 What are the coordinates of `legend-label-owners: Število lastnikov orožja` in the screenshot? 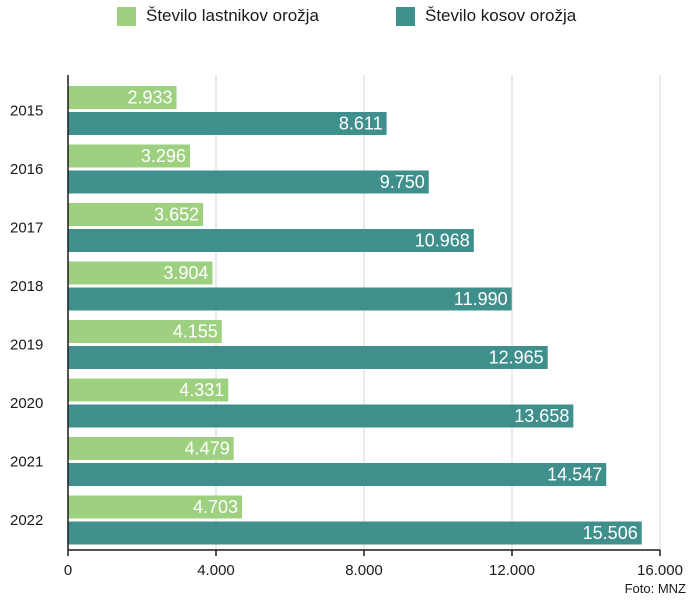 It's located at (232, 15).